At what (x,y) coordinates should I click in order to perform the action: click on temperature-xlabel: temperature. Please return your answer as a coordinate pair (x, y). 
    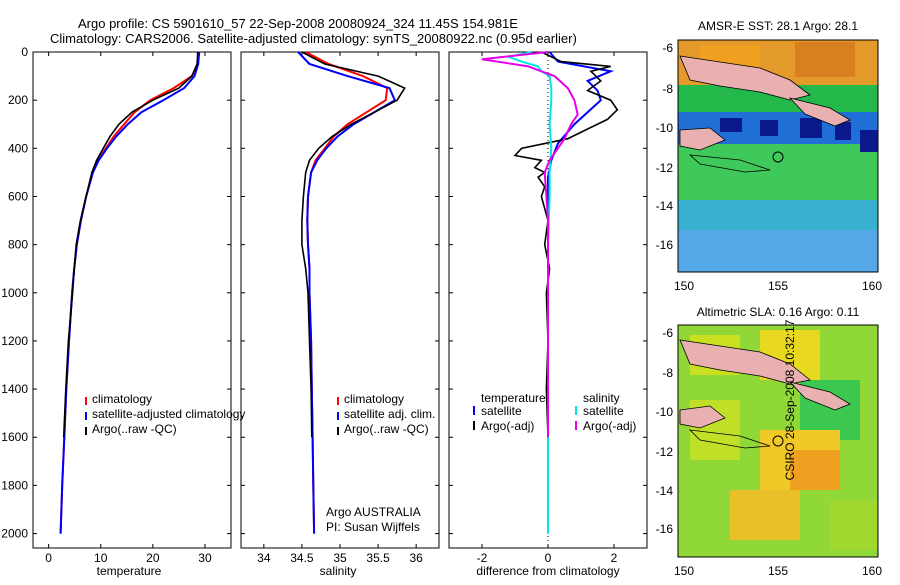
    Looking at the image, I should click on (129, 571).